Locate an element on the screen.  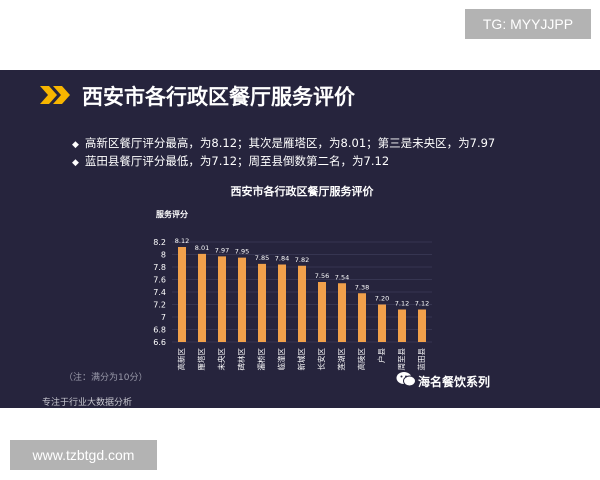
watermark-badge-bottom: www.tzbtgd.com is located at coordinates (83, 455).